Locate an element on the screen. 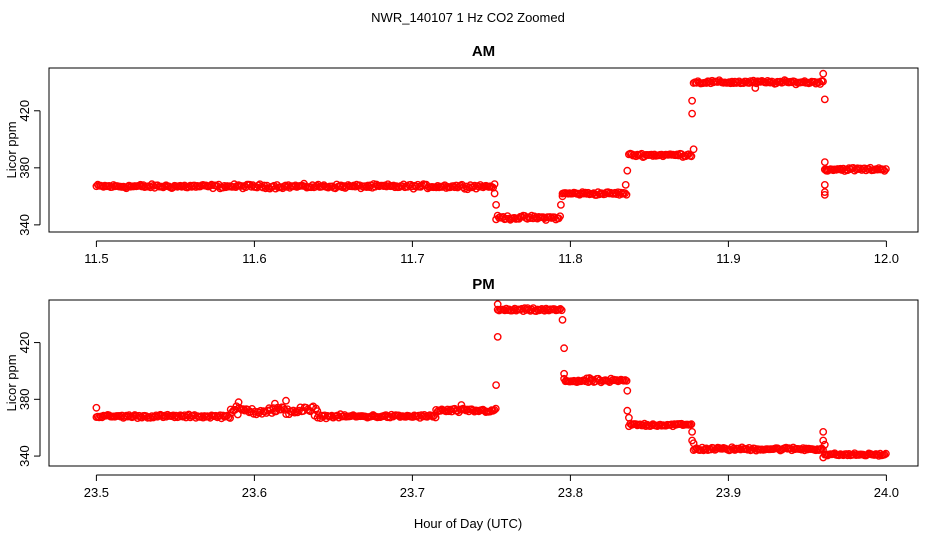 Image resolution: width=936 pixels, height=540 pixels. am-x-tick-label: 12.0 is located at coordinates (886, 258).